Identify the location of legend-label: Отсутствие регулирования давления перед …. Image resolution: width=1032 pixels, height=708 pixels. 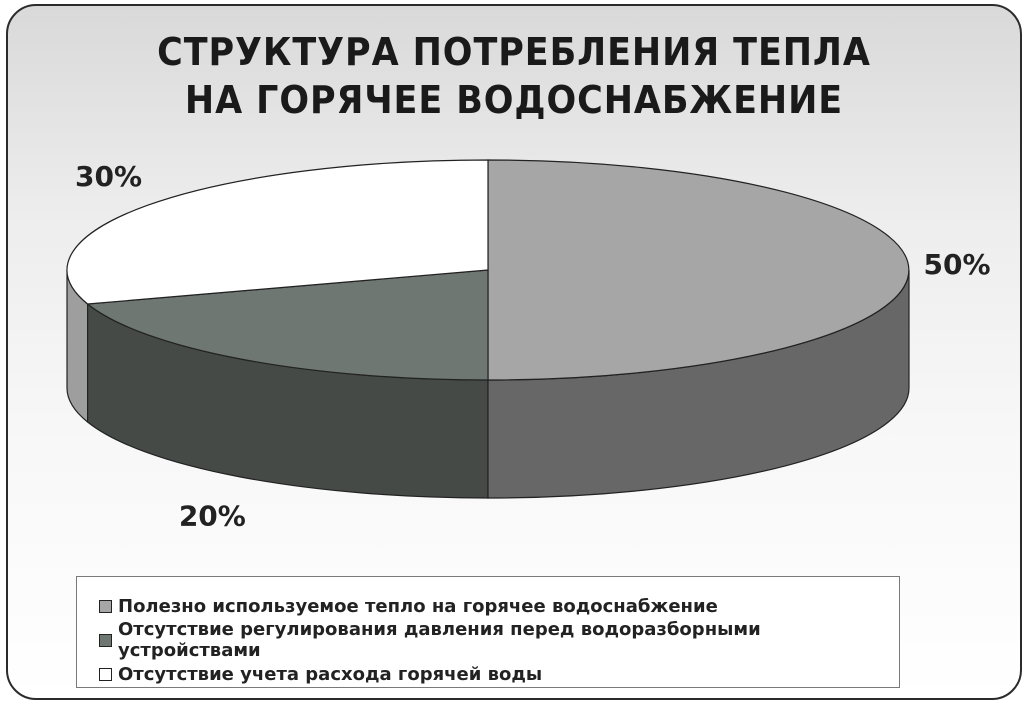
(439, 640).